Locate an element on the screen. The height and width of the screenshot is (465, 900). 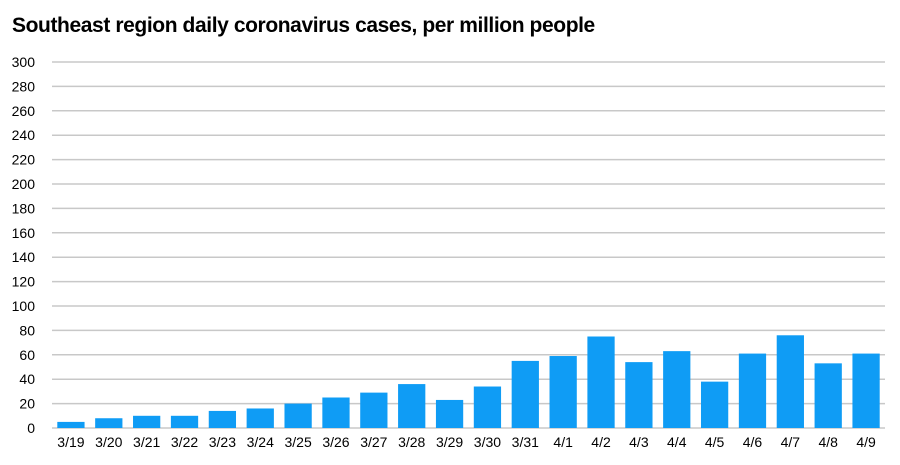
x-tick-label: 3/25 is located at coordinates (297, 442).